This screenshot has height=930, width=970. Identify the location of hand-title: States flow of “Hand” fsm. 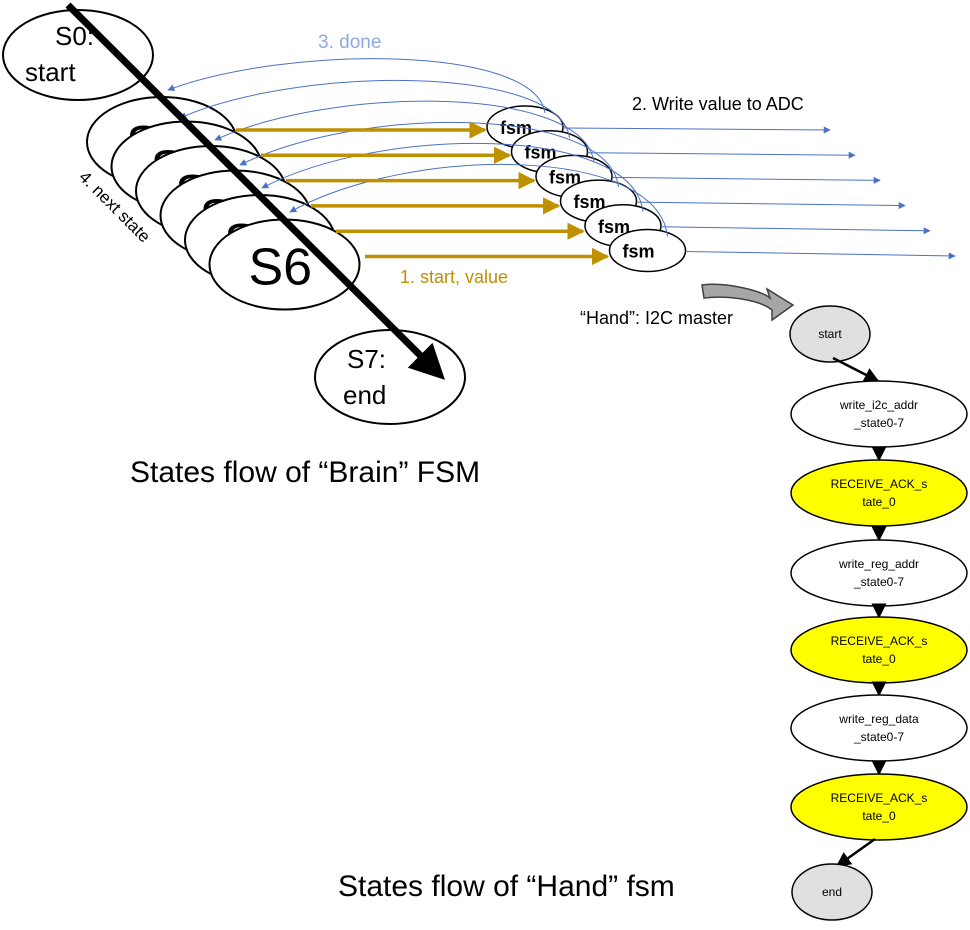
(506, 886).